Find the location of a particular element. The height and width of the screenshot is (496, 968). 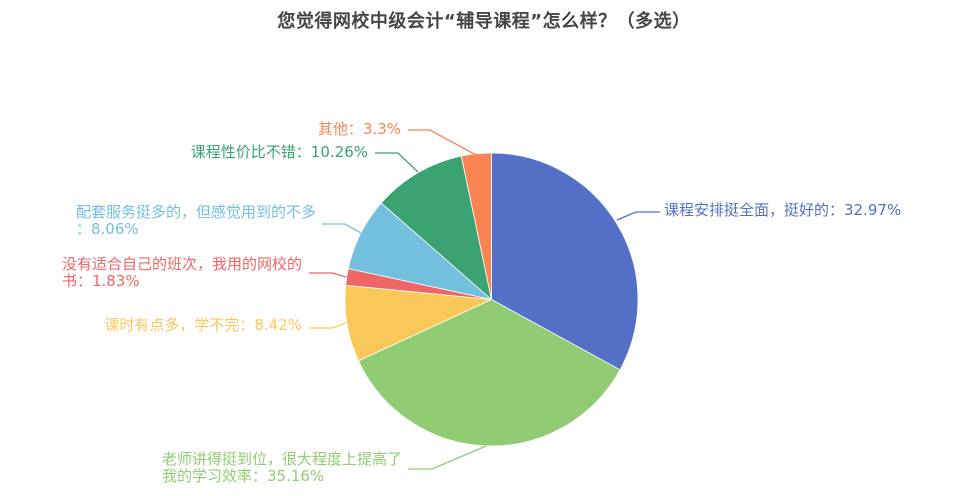

slice-label-line: 老师讲得挺到位，很大程度上提高了 is located at coordinates (281, 459).